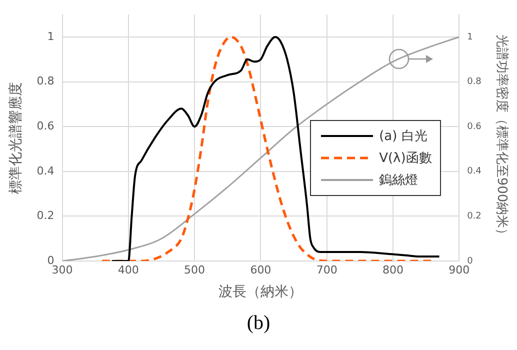 The height and width of the screenshot is (350, 517). Describe the element at coordinates (128, 269) in the screenshot. I see `x-tick-label: 400` at that location.